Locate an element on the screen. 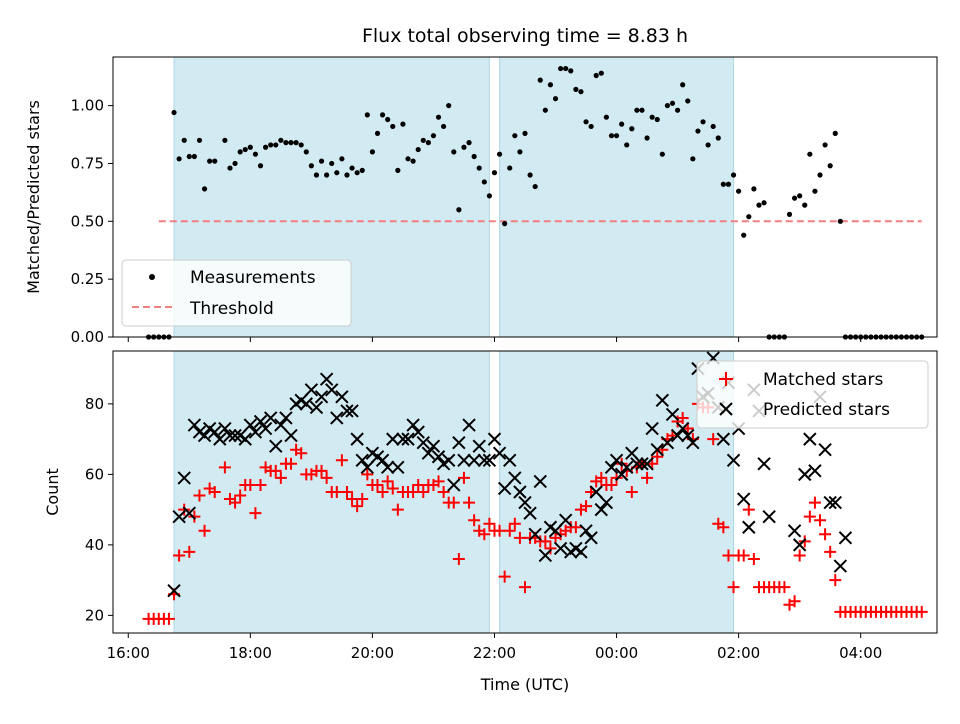 This screenshot has height=724, width=960. x-axis-label: Time (UTC) is located at coordinates (524, 684).